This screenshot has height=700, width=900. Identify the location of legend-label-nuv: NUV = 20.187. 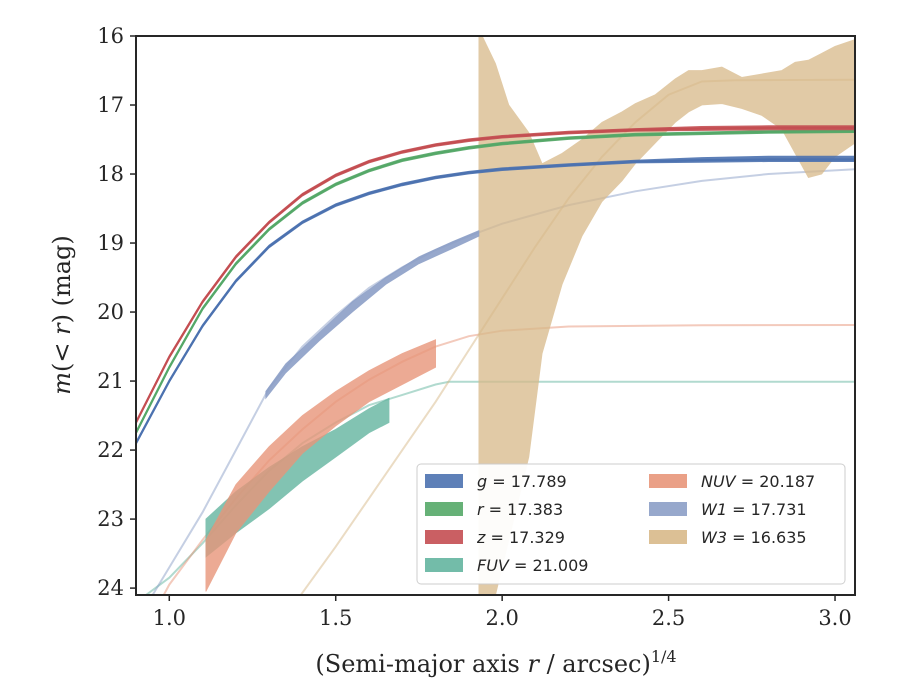
(758, 481).